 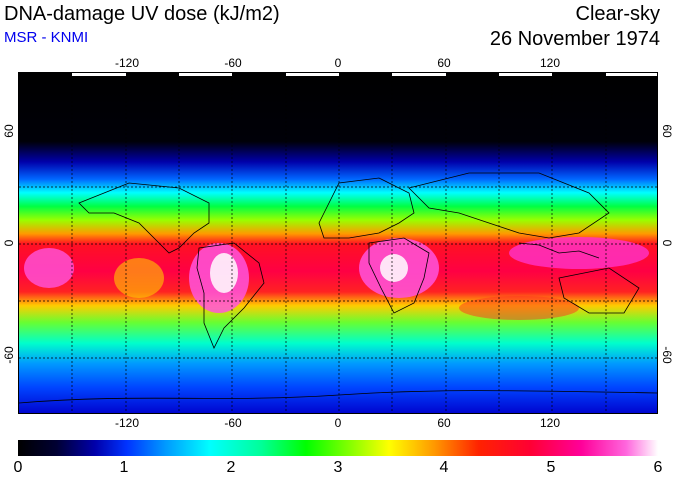 I want to click on lat-tick-left-60: 60, so click(x=9, y=131).